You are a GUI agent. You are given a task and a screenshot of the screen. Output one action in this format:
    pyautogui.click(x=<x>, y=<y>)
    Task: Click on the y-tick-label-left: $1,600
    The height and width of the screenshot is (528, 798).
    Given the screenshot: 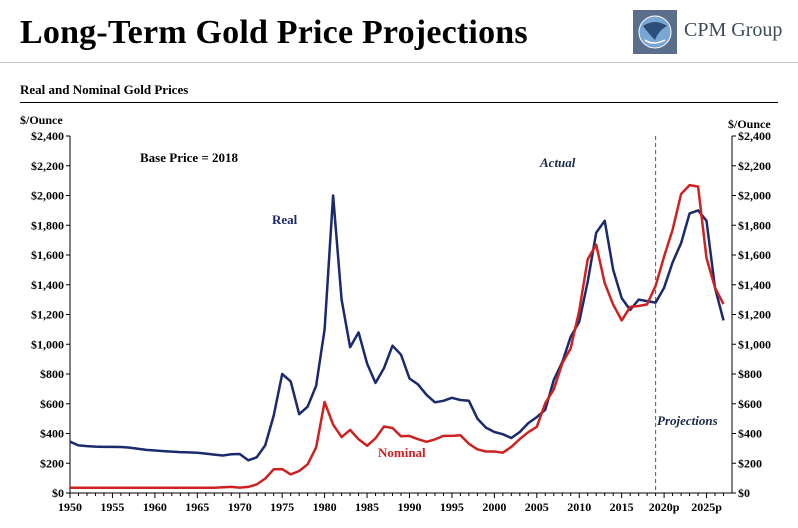 What is the action you would take?
    pyautogui.click(x=47, y=255)
    